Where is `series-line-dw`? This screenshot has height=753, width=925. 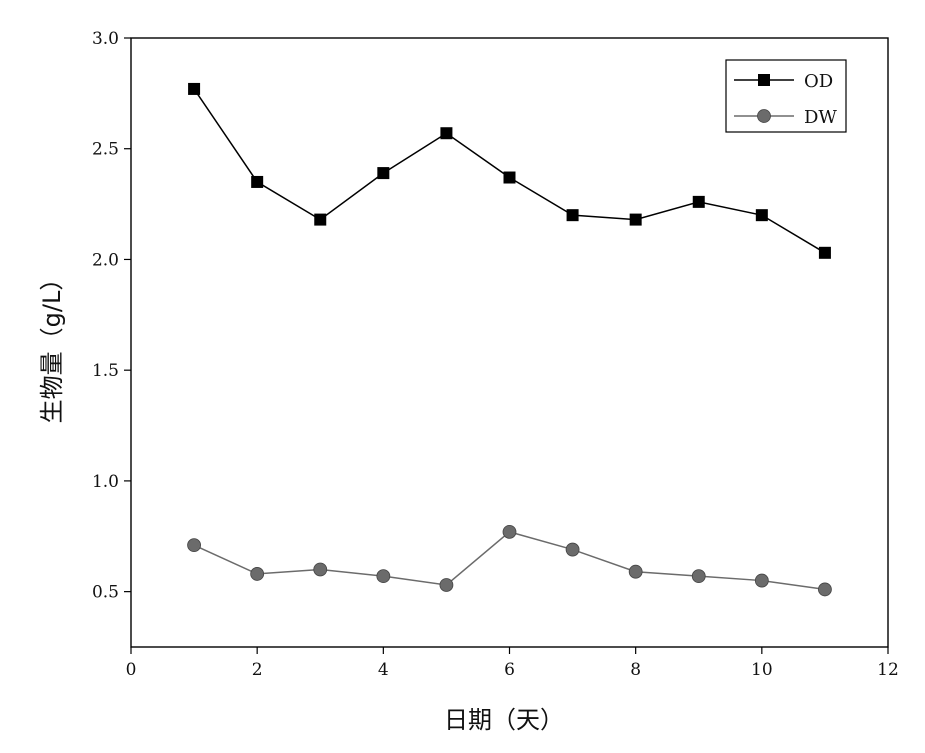 series-line-dw is located at coordinates (509, 561).